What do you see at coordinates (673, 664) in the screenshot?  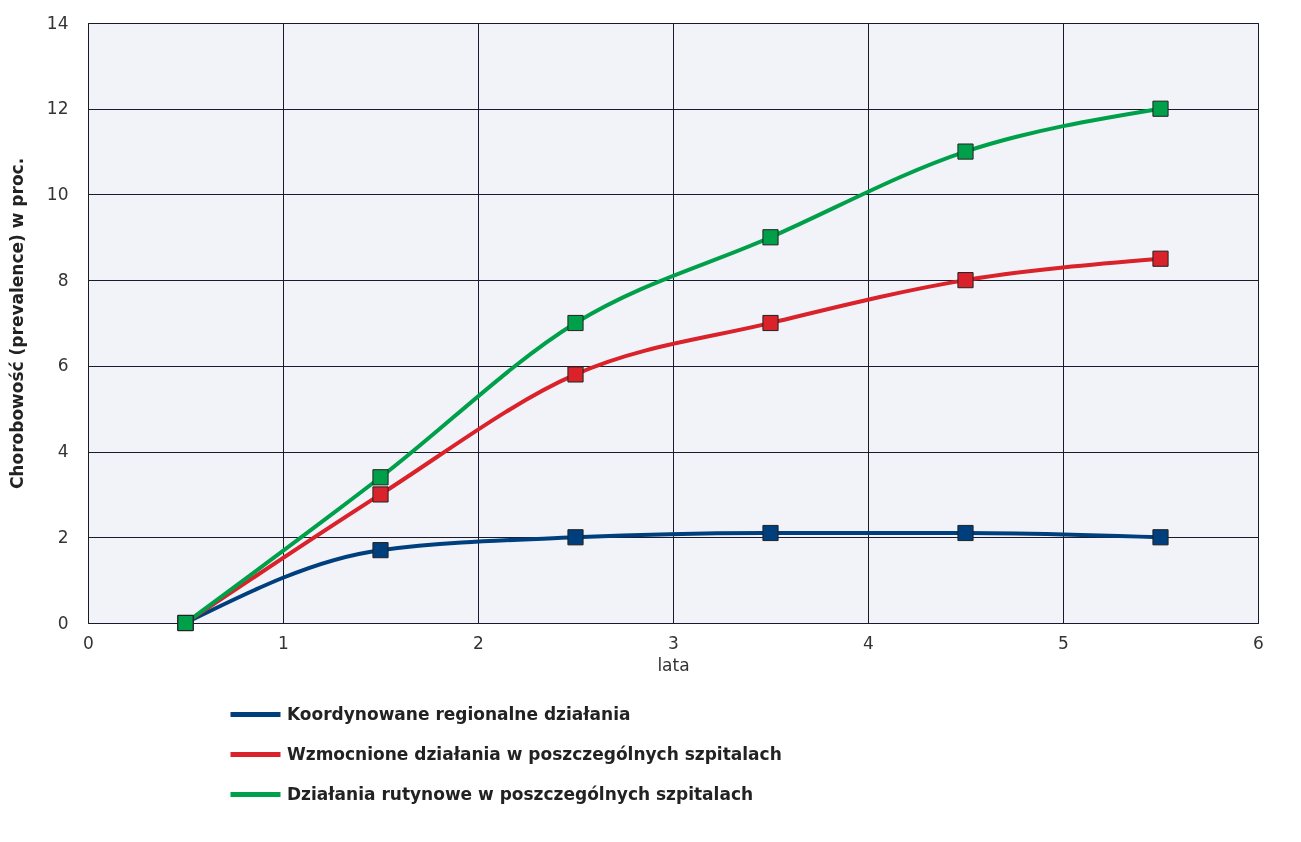 I see `x-axis-title: lata` at bounding box center [673, 664].